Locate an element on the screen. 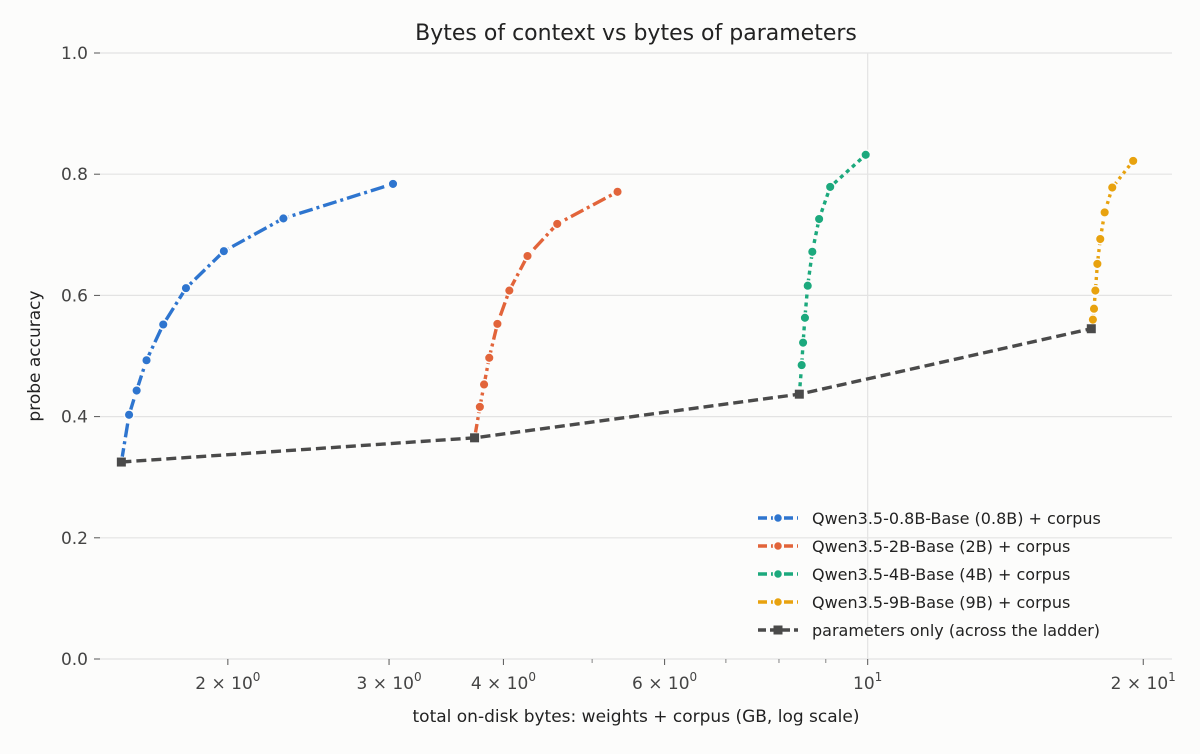  x-tick-label: 6 × 100 is located at coordinates (664, 682).